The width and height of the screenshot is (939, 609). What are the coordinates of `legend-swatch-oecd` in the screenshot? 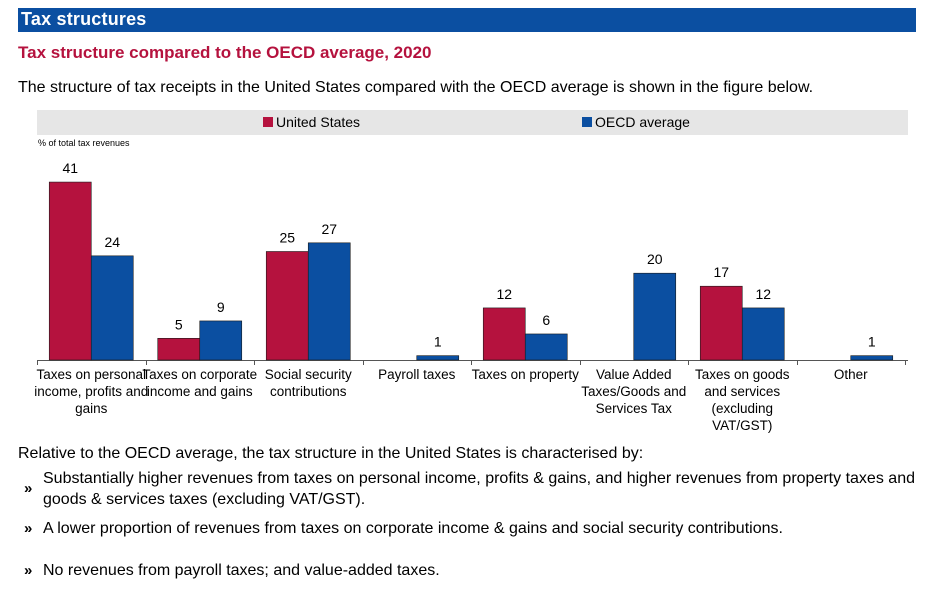 It's located at (587, 122).